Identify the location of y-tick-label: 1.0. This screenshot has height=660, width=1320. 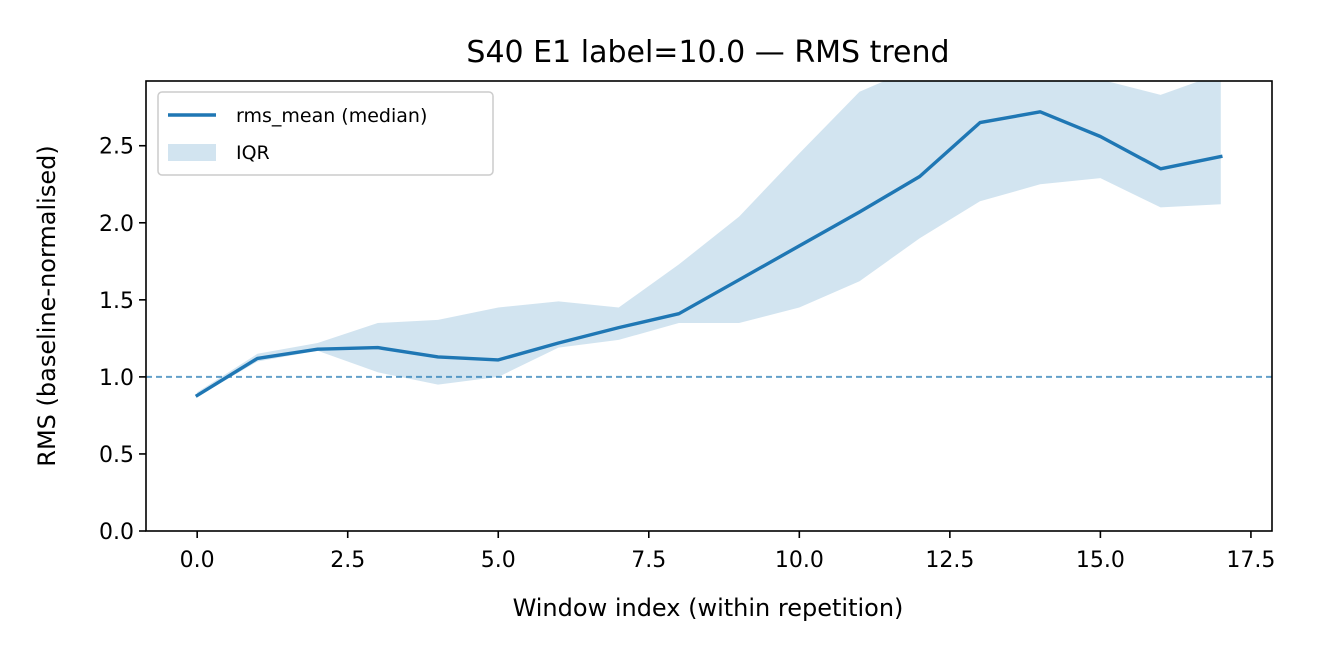
(116, 378).